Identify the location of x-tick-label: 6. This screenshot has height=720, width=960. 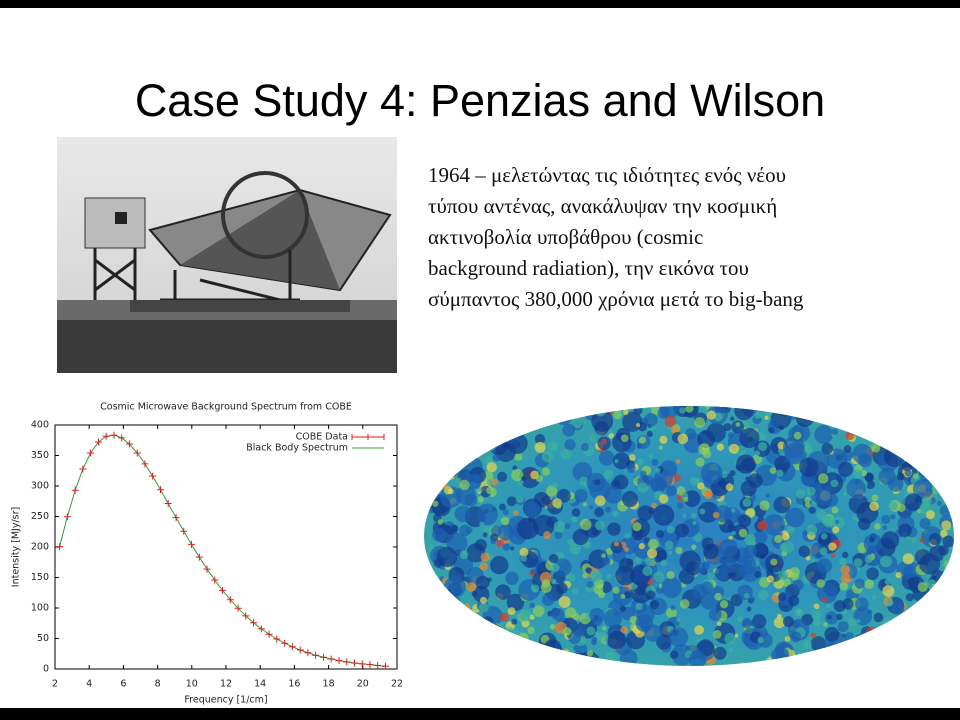
(123, 684).